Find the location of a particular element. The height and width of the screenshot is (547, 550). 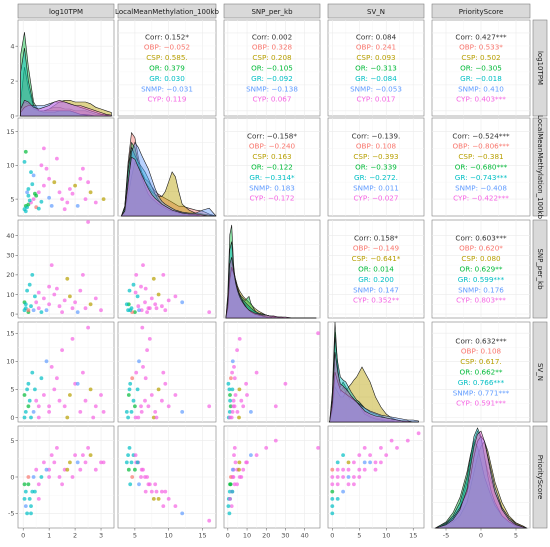

corr-cyp: CYP: 0.119 is located at coordinates (167, 99).